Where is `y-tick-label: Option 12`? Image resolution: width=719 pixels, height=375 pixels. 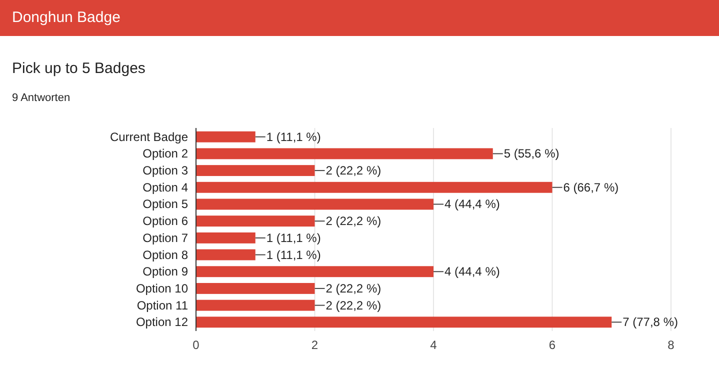 y-tick-label: Option 12 is located at coordinates (162, 322).